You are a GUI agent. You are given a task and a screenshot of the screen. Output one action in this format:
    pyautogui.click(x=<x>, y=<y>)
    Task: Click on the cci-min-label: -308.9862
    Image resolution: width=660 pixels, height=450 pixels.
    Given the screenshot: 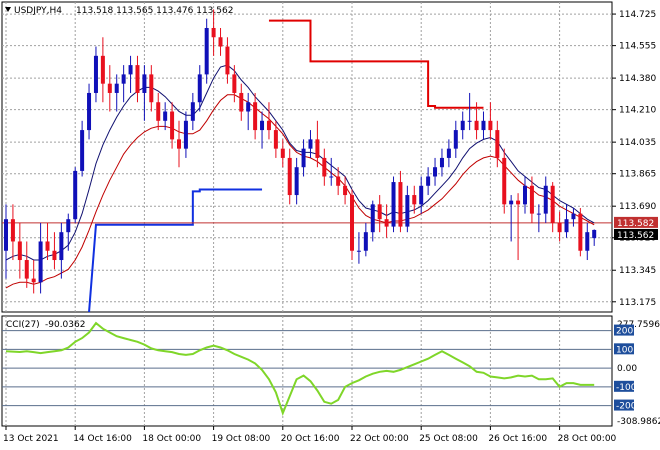 What is the action you would take?
    pyautogui.click(x=638, y=422)
    